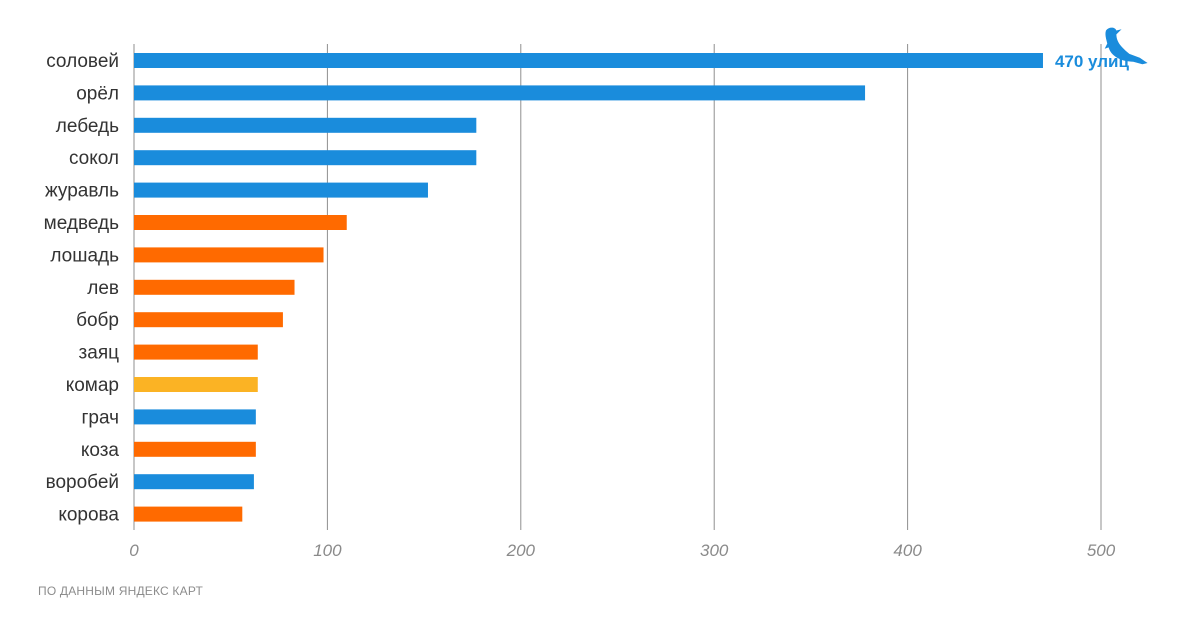  What do you see at coordinates (92, 385) in the screenshot?
I see `category-label: комар` at bounding box center [92, 385].